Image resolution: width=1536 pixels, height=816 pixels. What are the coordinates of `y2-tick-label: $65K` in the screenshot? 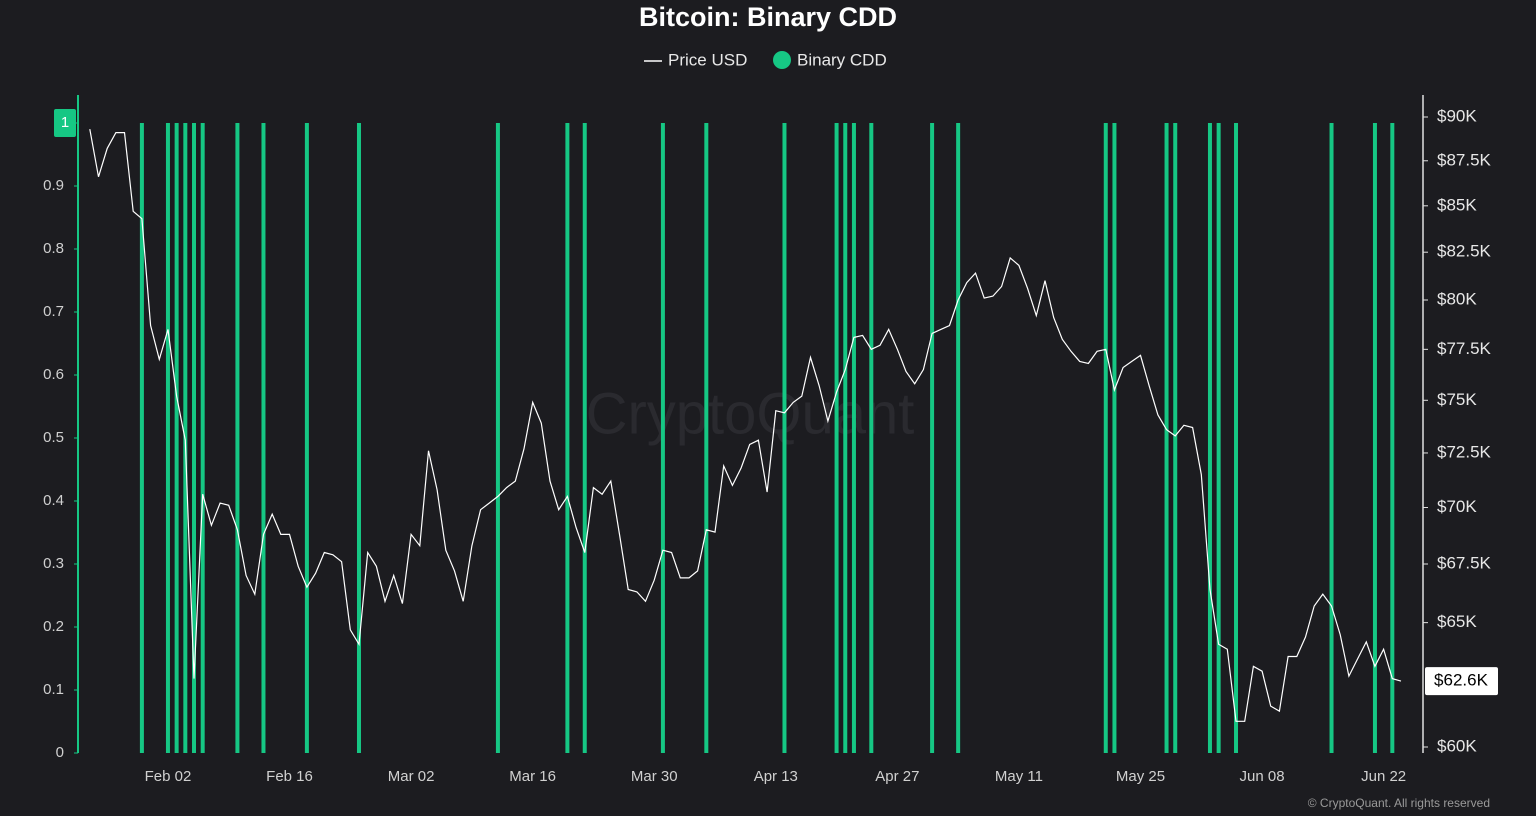 It's located at (1457, 621).